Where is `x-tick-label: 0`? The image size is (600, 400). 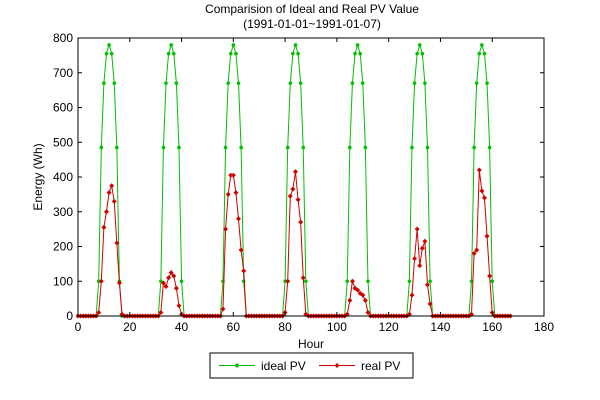 x-tick-label: 0 is located at coordinates (78, 327).